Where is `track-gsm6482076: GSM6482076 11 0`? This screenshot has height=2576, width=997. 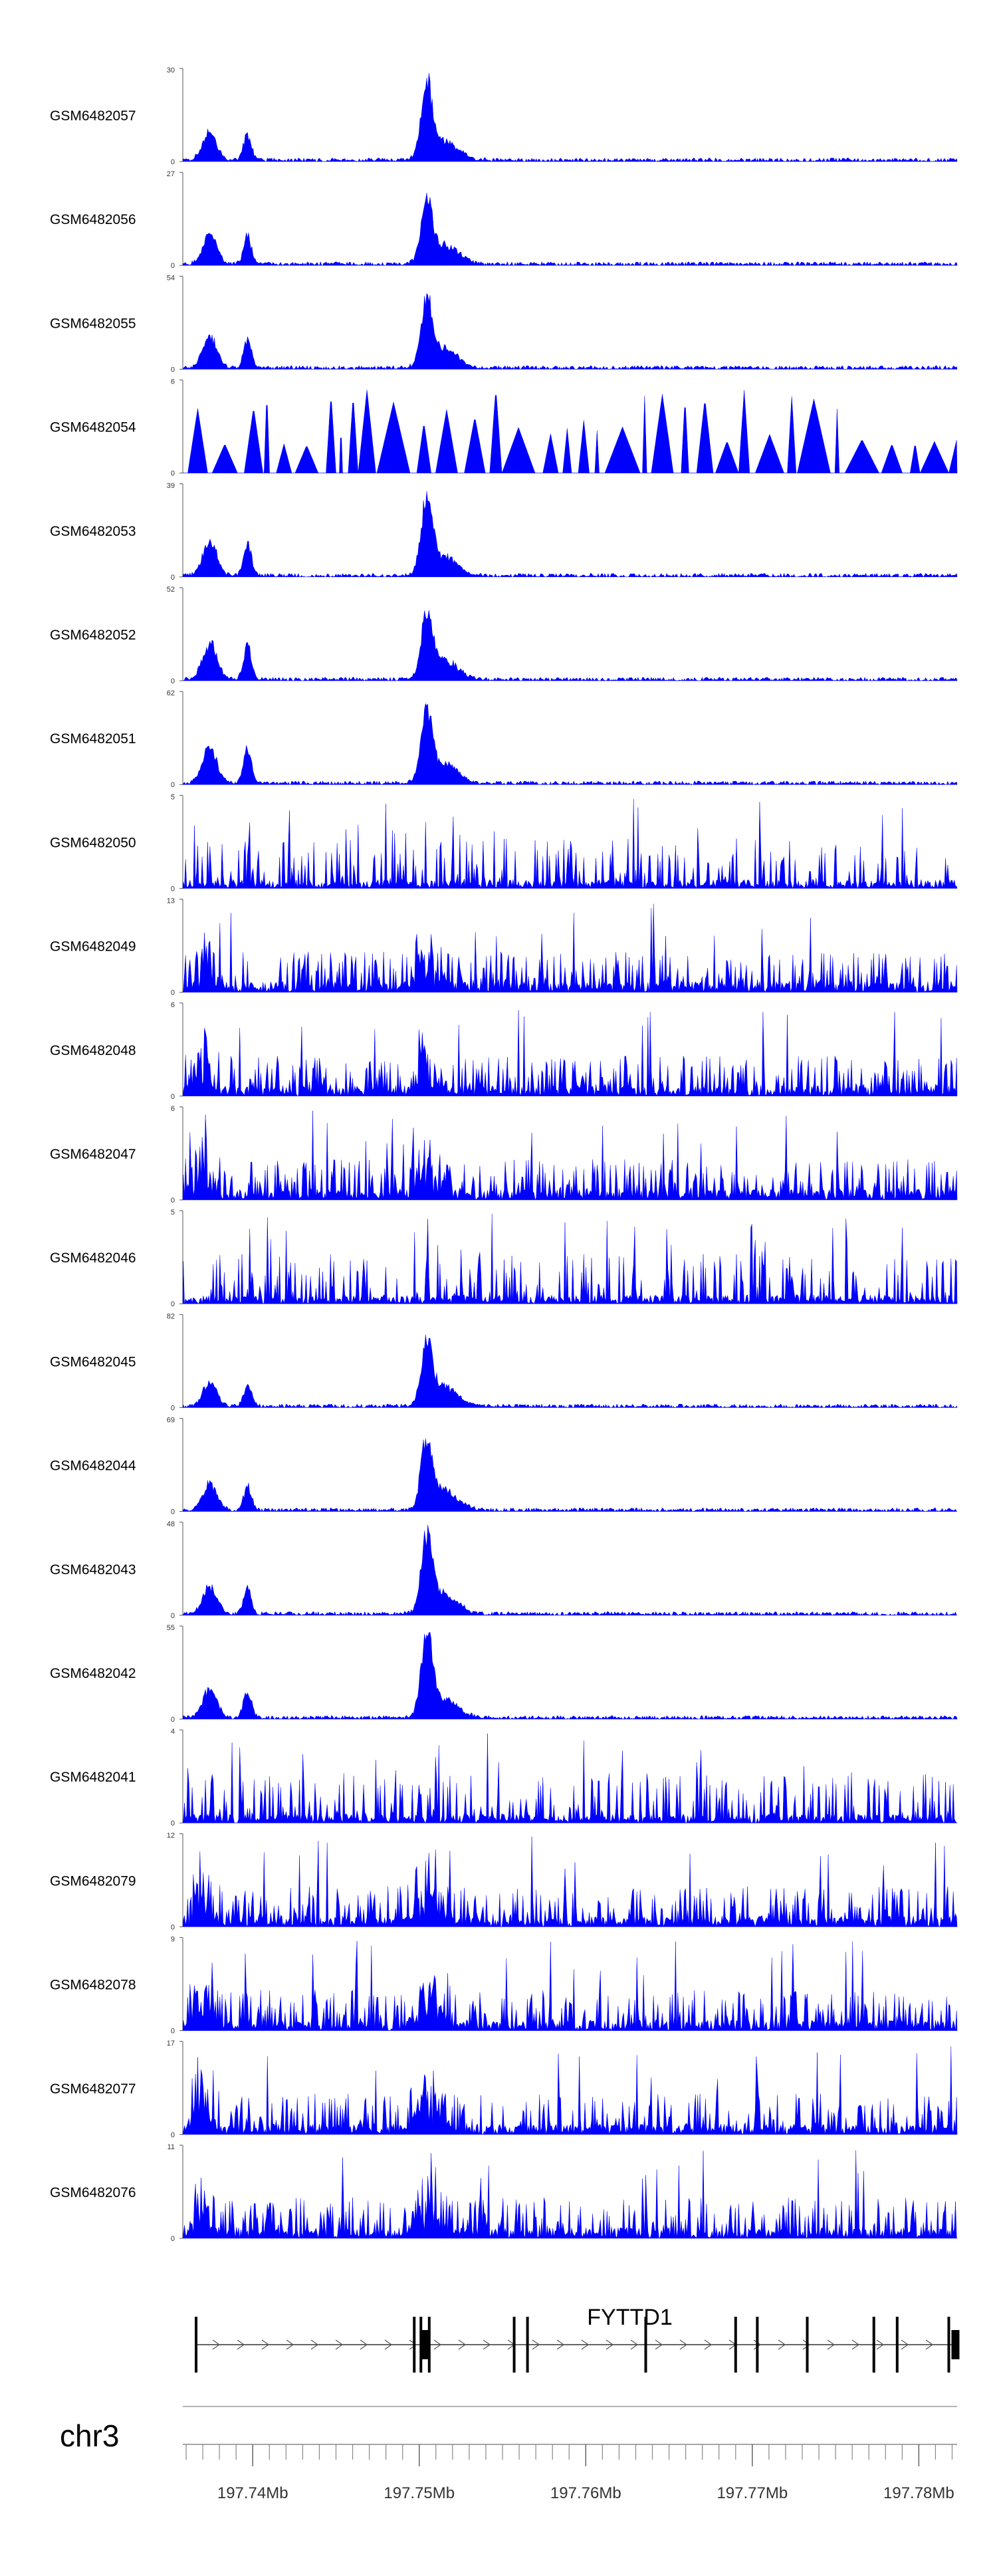 track-gsm6482076: GSM6482076 11 0 is located at coordinates (504, 2193).